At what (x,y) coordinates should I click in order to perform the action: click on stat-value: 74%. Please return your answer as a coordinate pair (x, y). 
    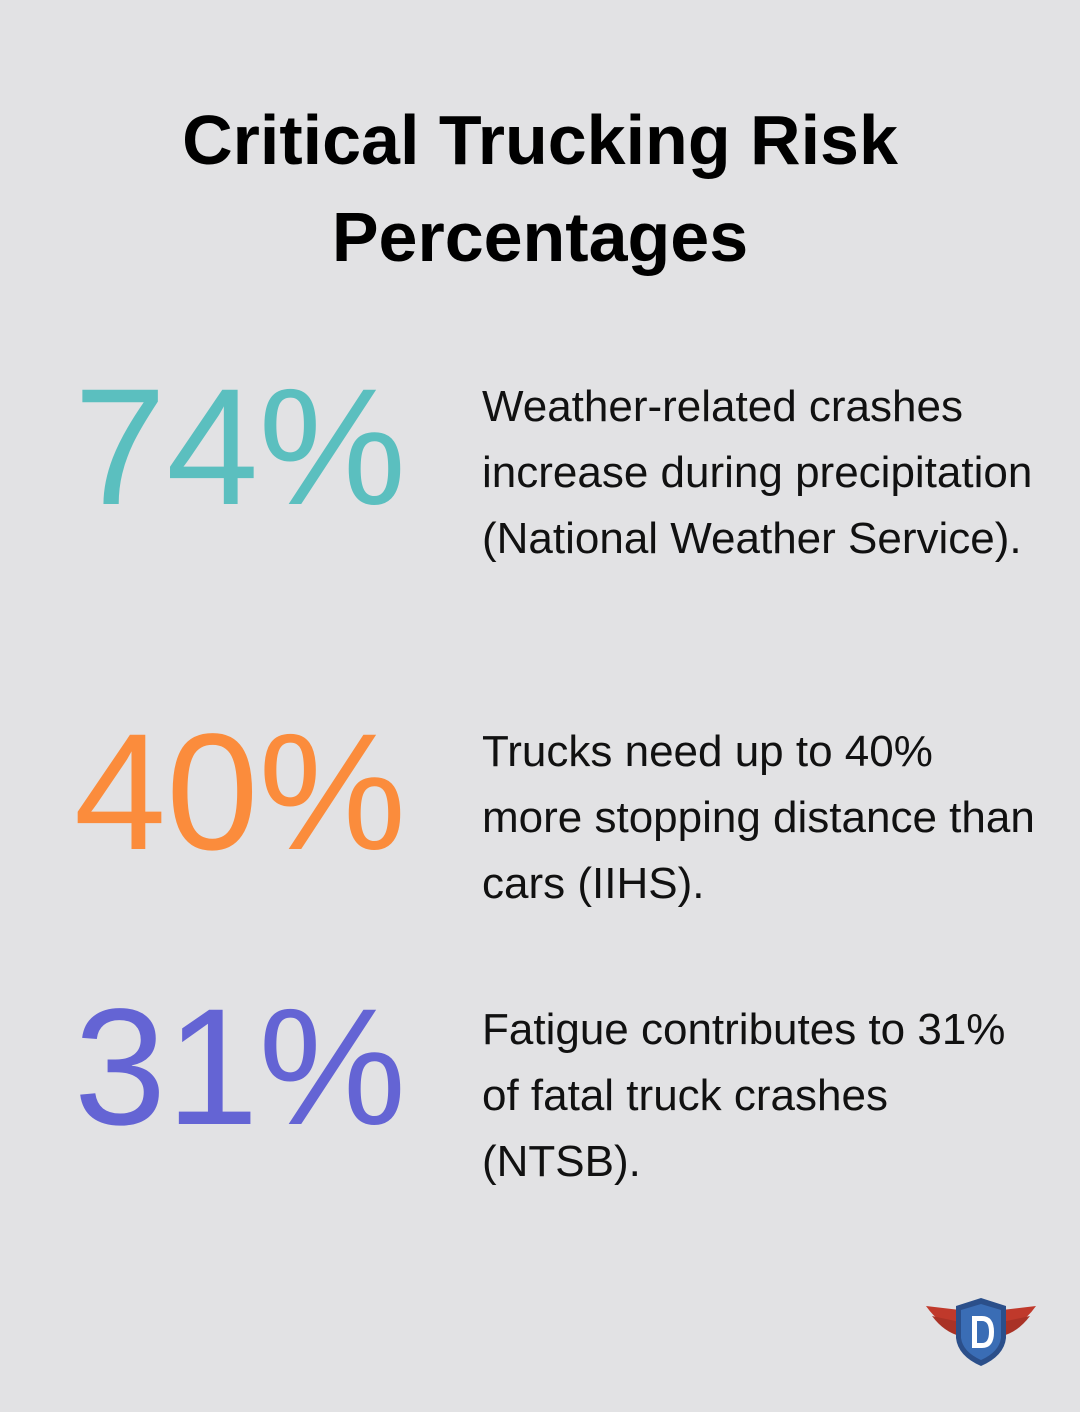
    Looking at the image, I should click on (240, 447).